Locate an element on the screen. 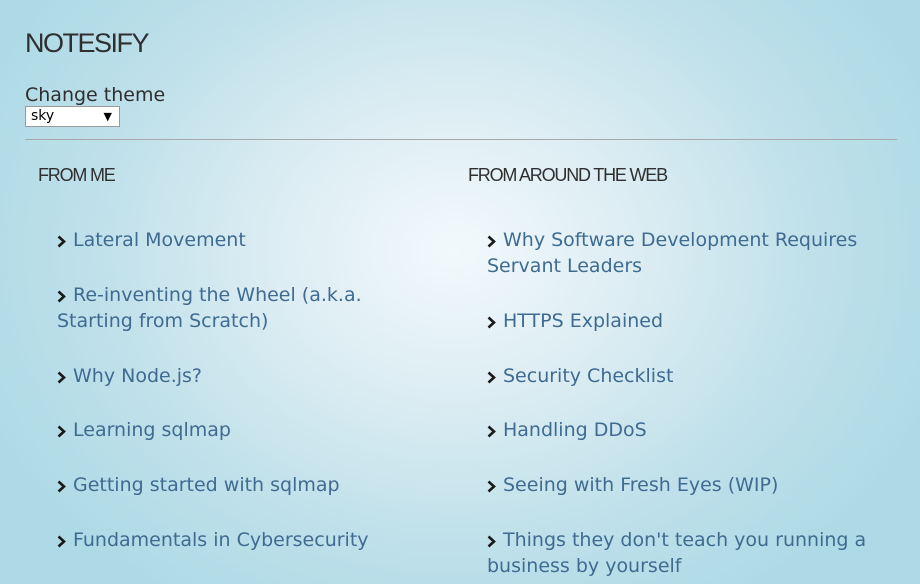 The image size is (920, 584). header-divider is located at coordinates (461, 139).